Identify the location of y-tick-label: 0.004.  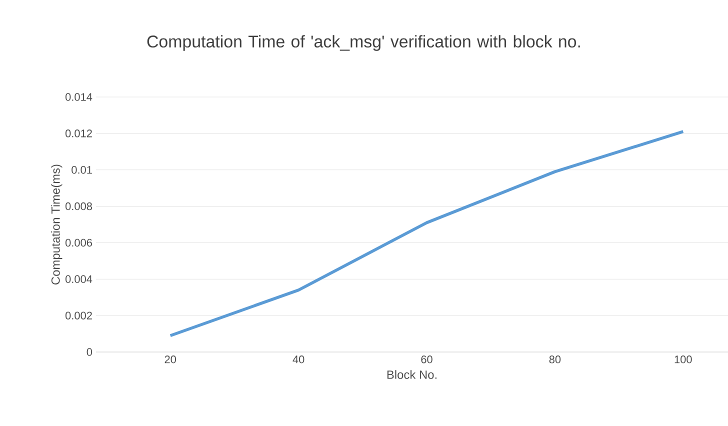
(78, 279).